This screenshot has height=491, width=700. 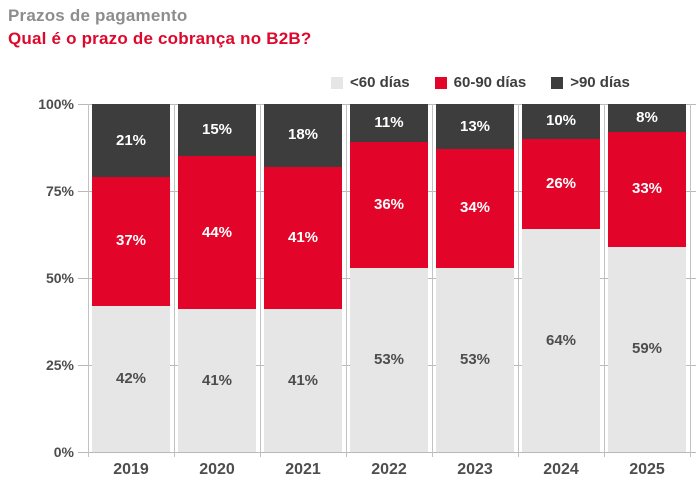 What do you see at coordinates (59, 278) in the screenshot?
I see `y-axis-label-50: 50%` at bounding box center [59, 278].